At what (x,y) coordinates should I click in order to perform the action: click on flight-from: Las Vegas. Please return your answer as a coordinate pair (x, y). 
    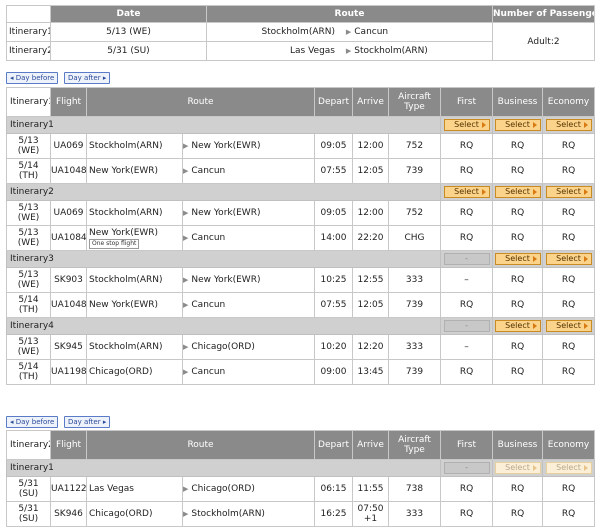
    Looking at the image, I should click on (134, 489).